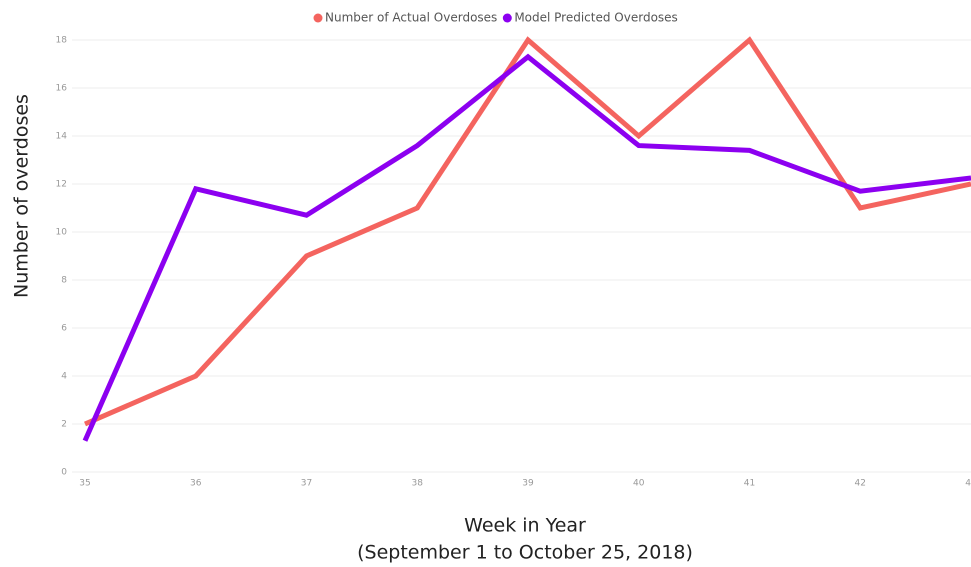 Image resolution: width=971 pixels, height=567 pixels. Describe the element at coordinates (64, 281) in the screenshot. I see `y-tick-label: 8` at that location.